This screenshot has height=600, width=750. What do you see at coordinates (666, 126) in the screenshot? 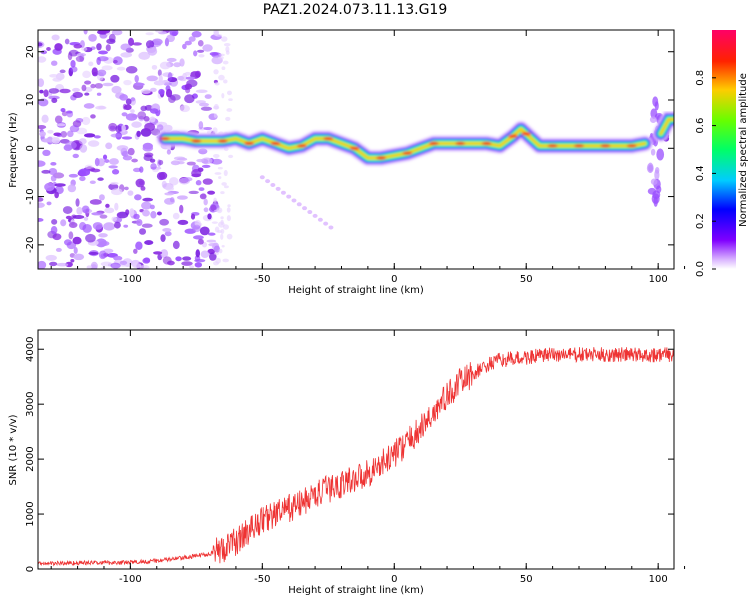
I see `ridge-band` at bounding box center [666, 126].